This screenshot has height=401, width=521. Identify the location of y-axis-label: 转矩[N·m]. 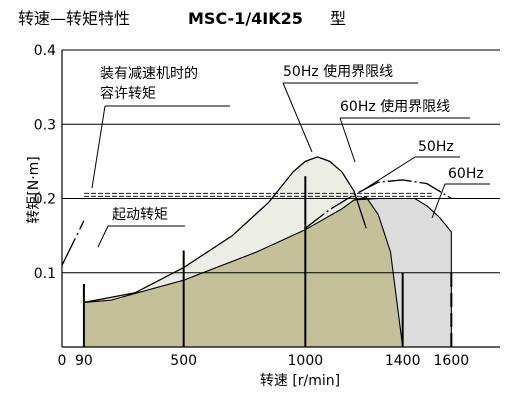
(34, 189).